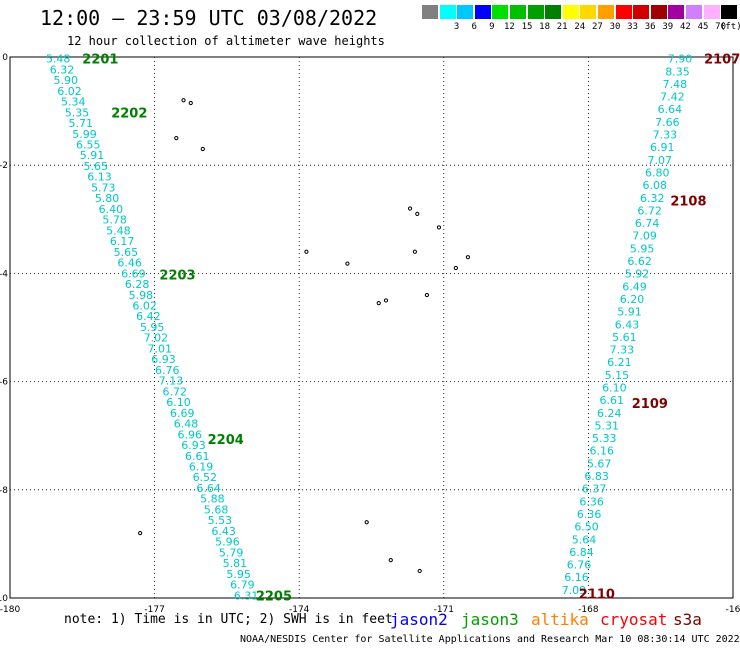 This screenshot has height=650, width=740. Describe the element at coordinates (148, 316) in the screenshot. I see `wave-height-value: 6.42` at that location.